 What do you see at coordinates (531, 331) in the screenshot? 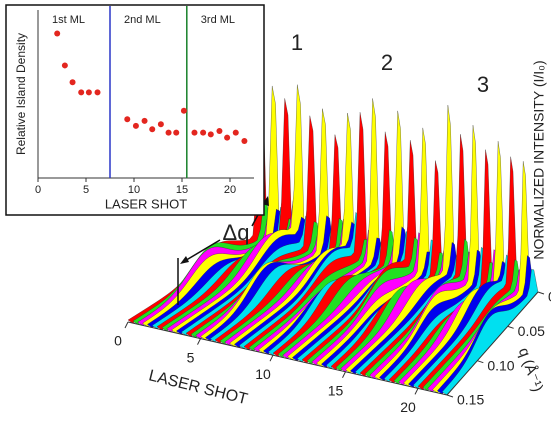
I see `y-tick-label: 0.05` at bounding box center [531, 331].